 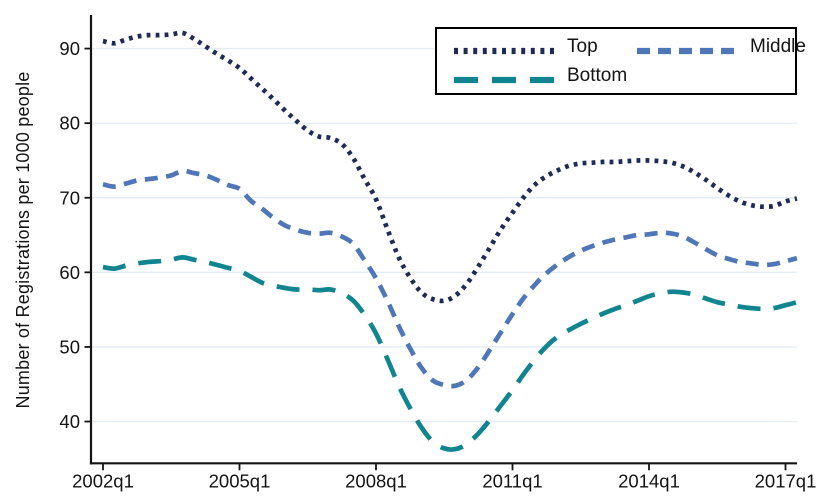 I want to click on legend-label-top: Top, so click(x=582, y=46).